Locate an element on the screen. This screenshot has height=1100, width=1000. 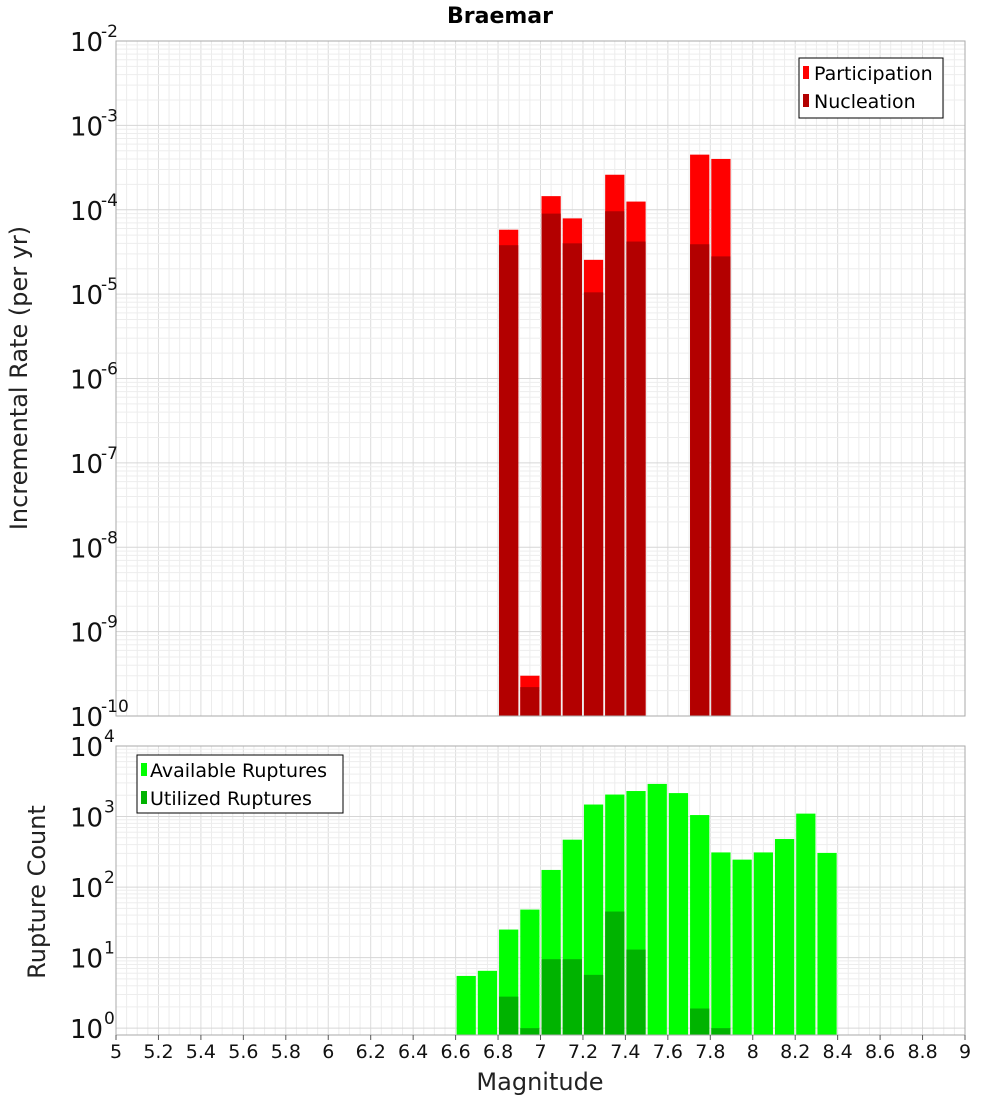
rate-y-tick-exponent: -2 is located at coordinates (109, 32).